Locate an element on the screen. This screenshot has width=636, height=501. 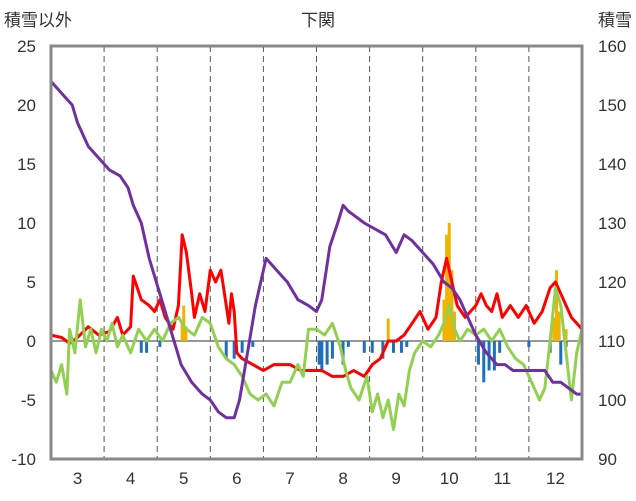
left-tick-label: 10 is located at coordinates (26, 223).